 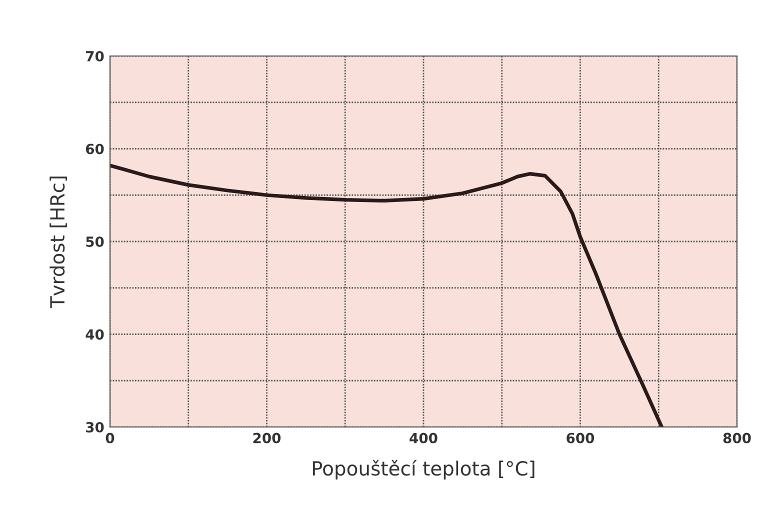 I want to click on y-tick-label: 30, so click(x=95, y=427).